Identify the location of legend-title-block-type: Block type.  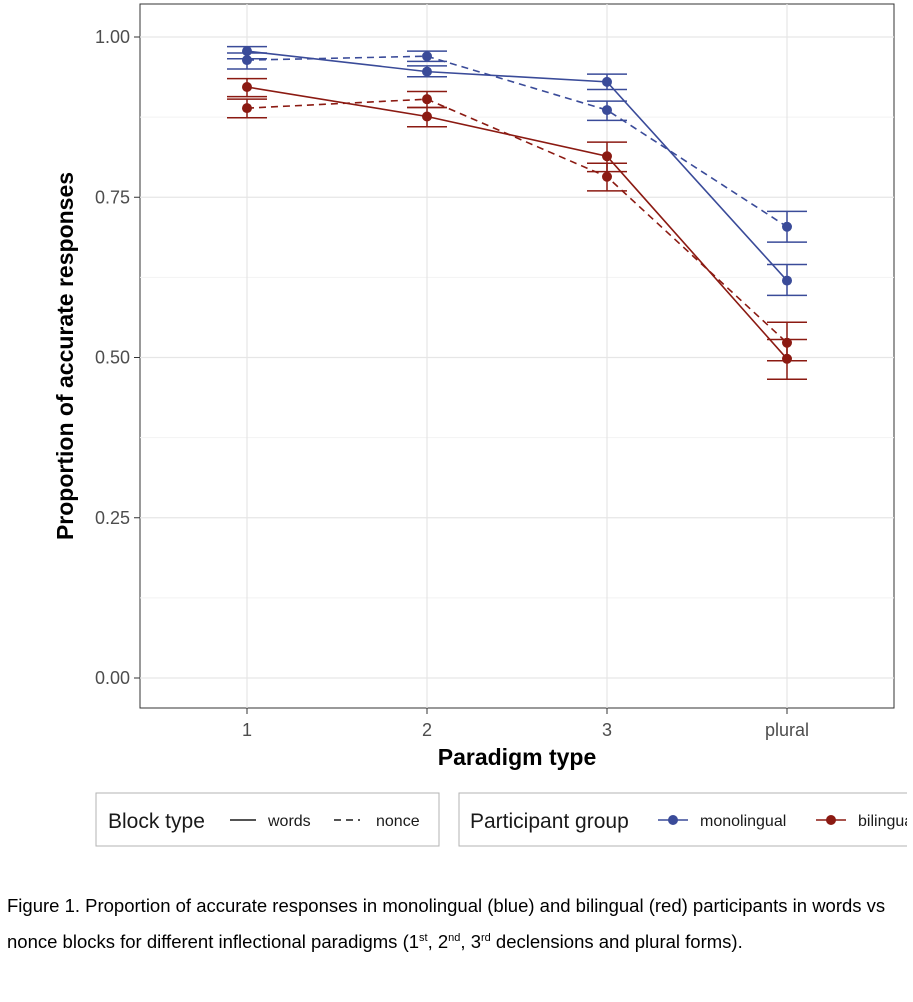
(156, 821).